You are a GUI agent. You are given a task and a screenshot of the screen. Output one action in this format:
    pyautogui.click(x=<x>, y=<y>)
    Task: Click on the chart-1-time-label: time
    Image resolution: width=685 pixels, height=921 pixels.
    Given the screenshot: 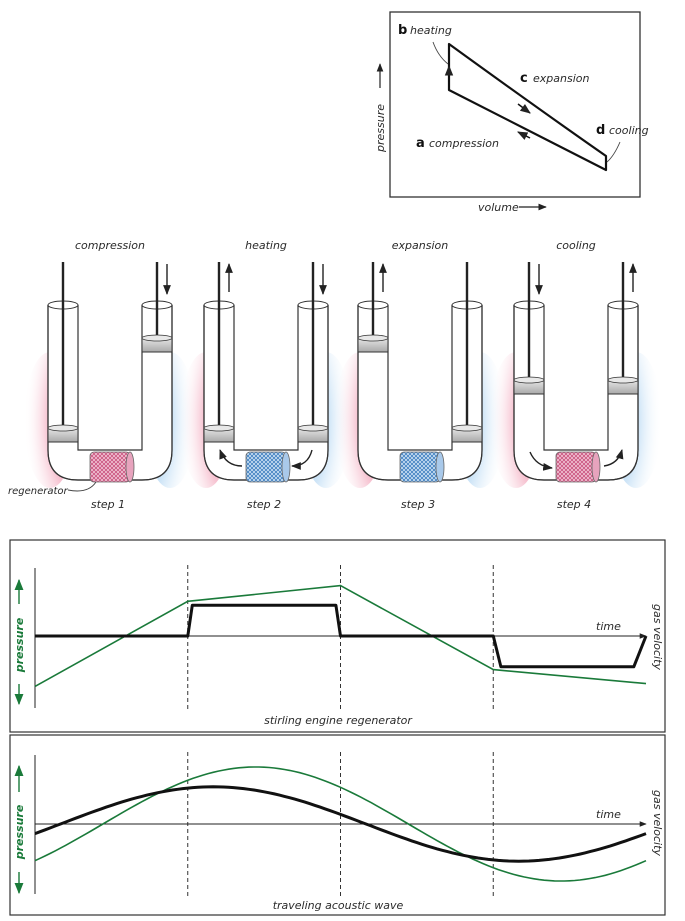 What is the action you would take?
    pyautogui.click(x=608, y=626)
    